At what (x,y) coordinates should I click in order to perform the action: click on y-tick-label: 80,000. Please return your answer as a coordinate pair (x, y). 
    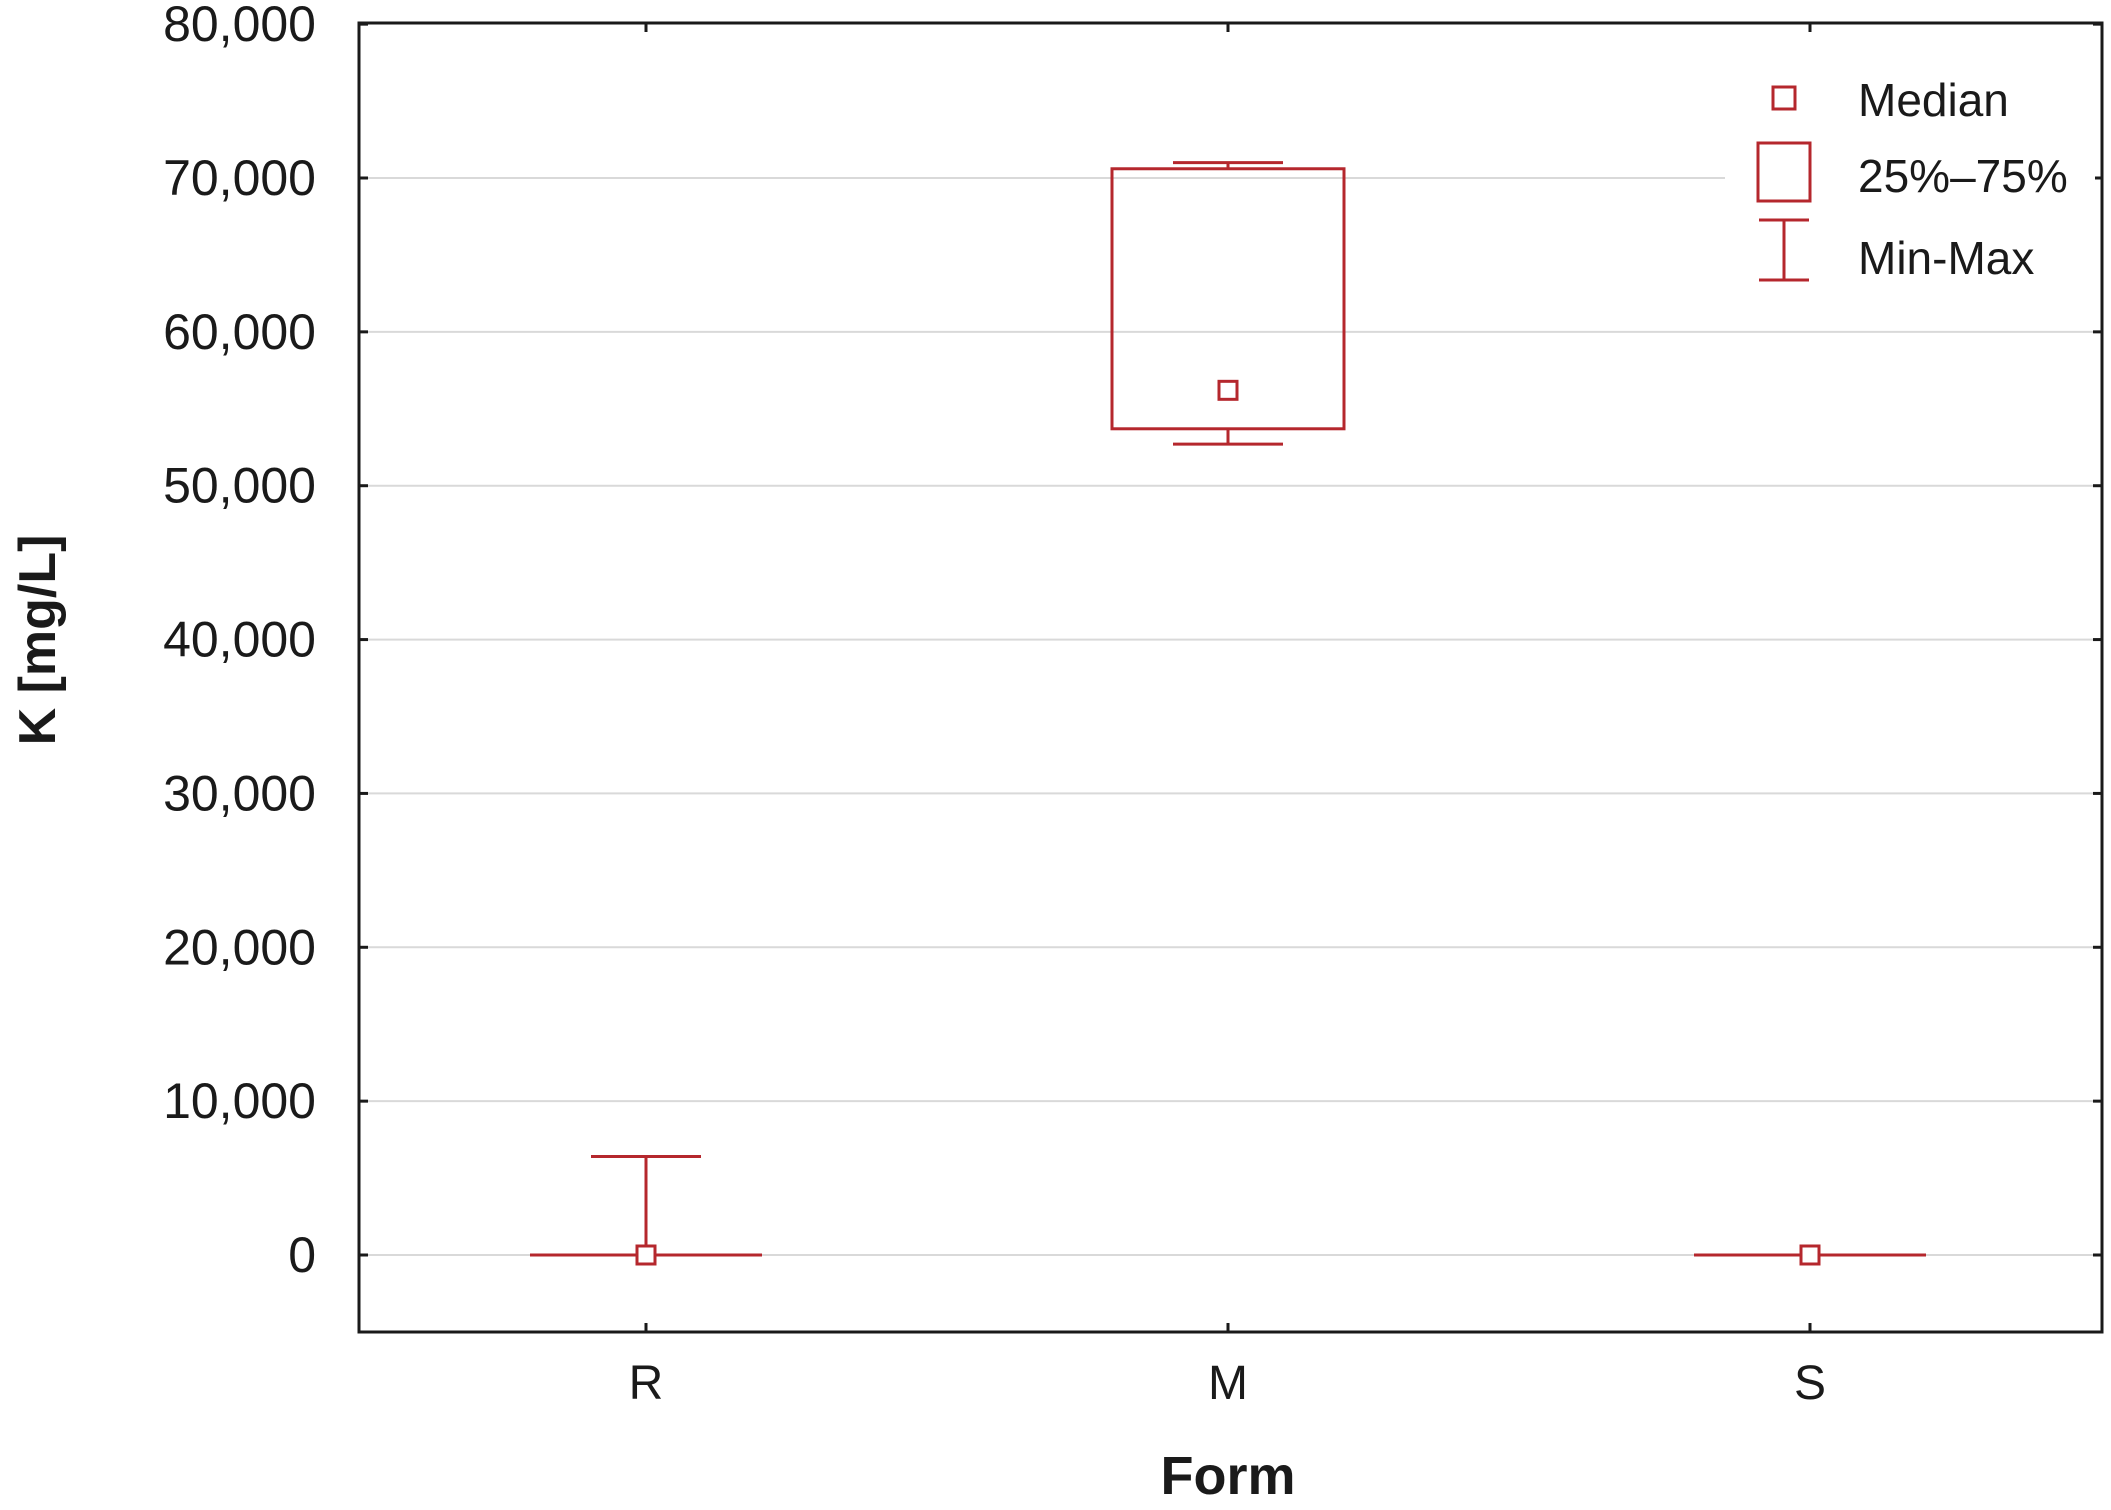
    Looking at the image, I should click on (239, 26).